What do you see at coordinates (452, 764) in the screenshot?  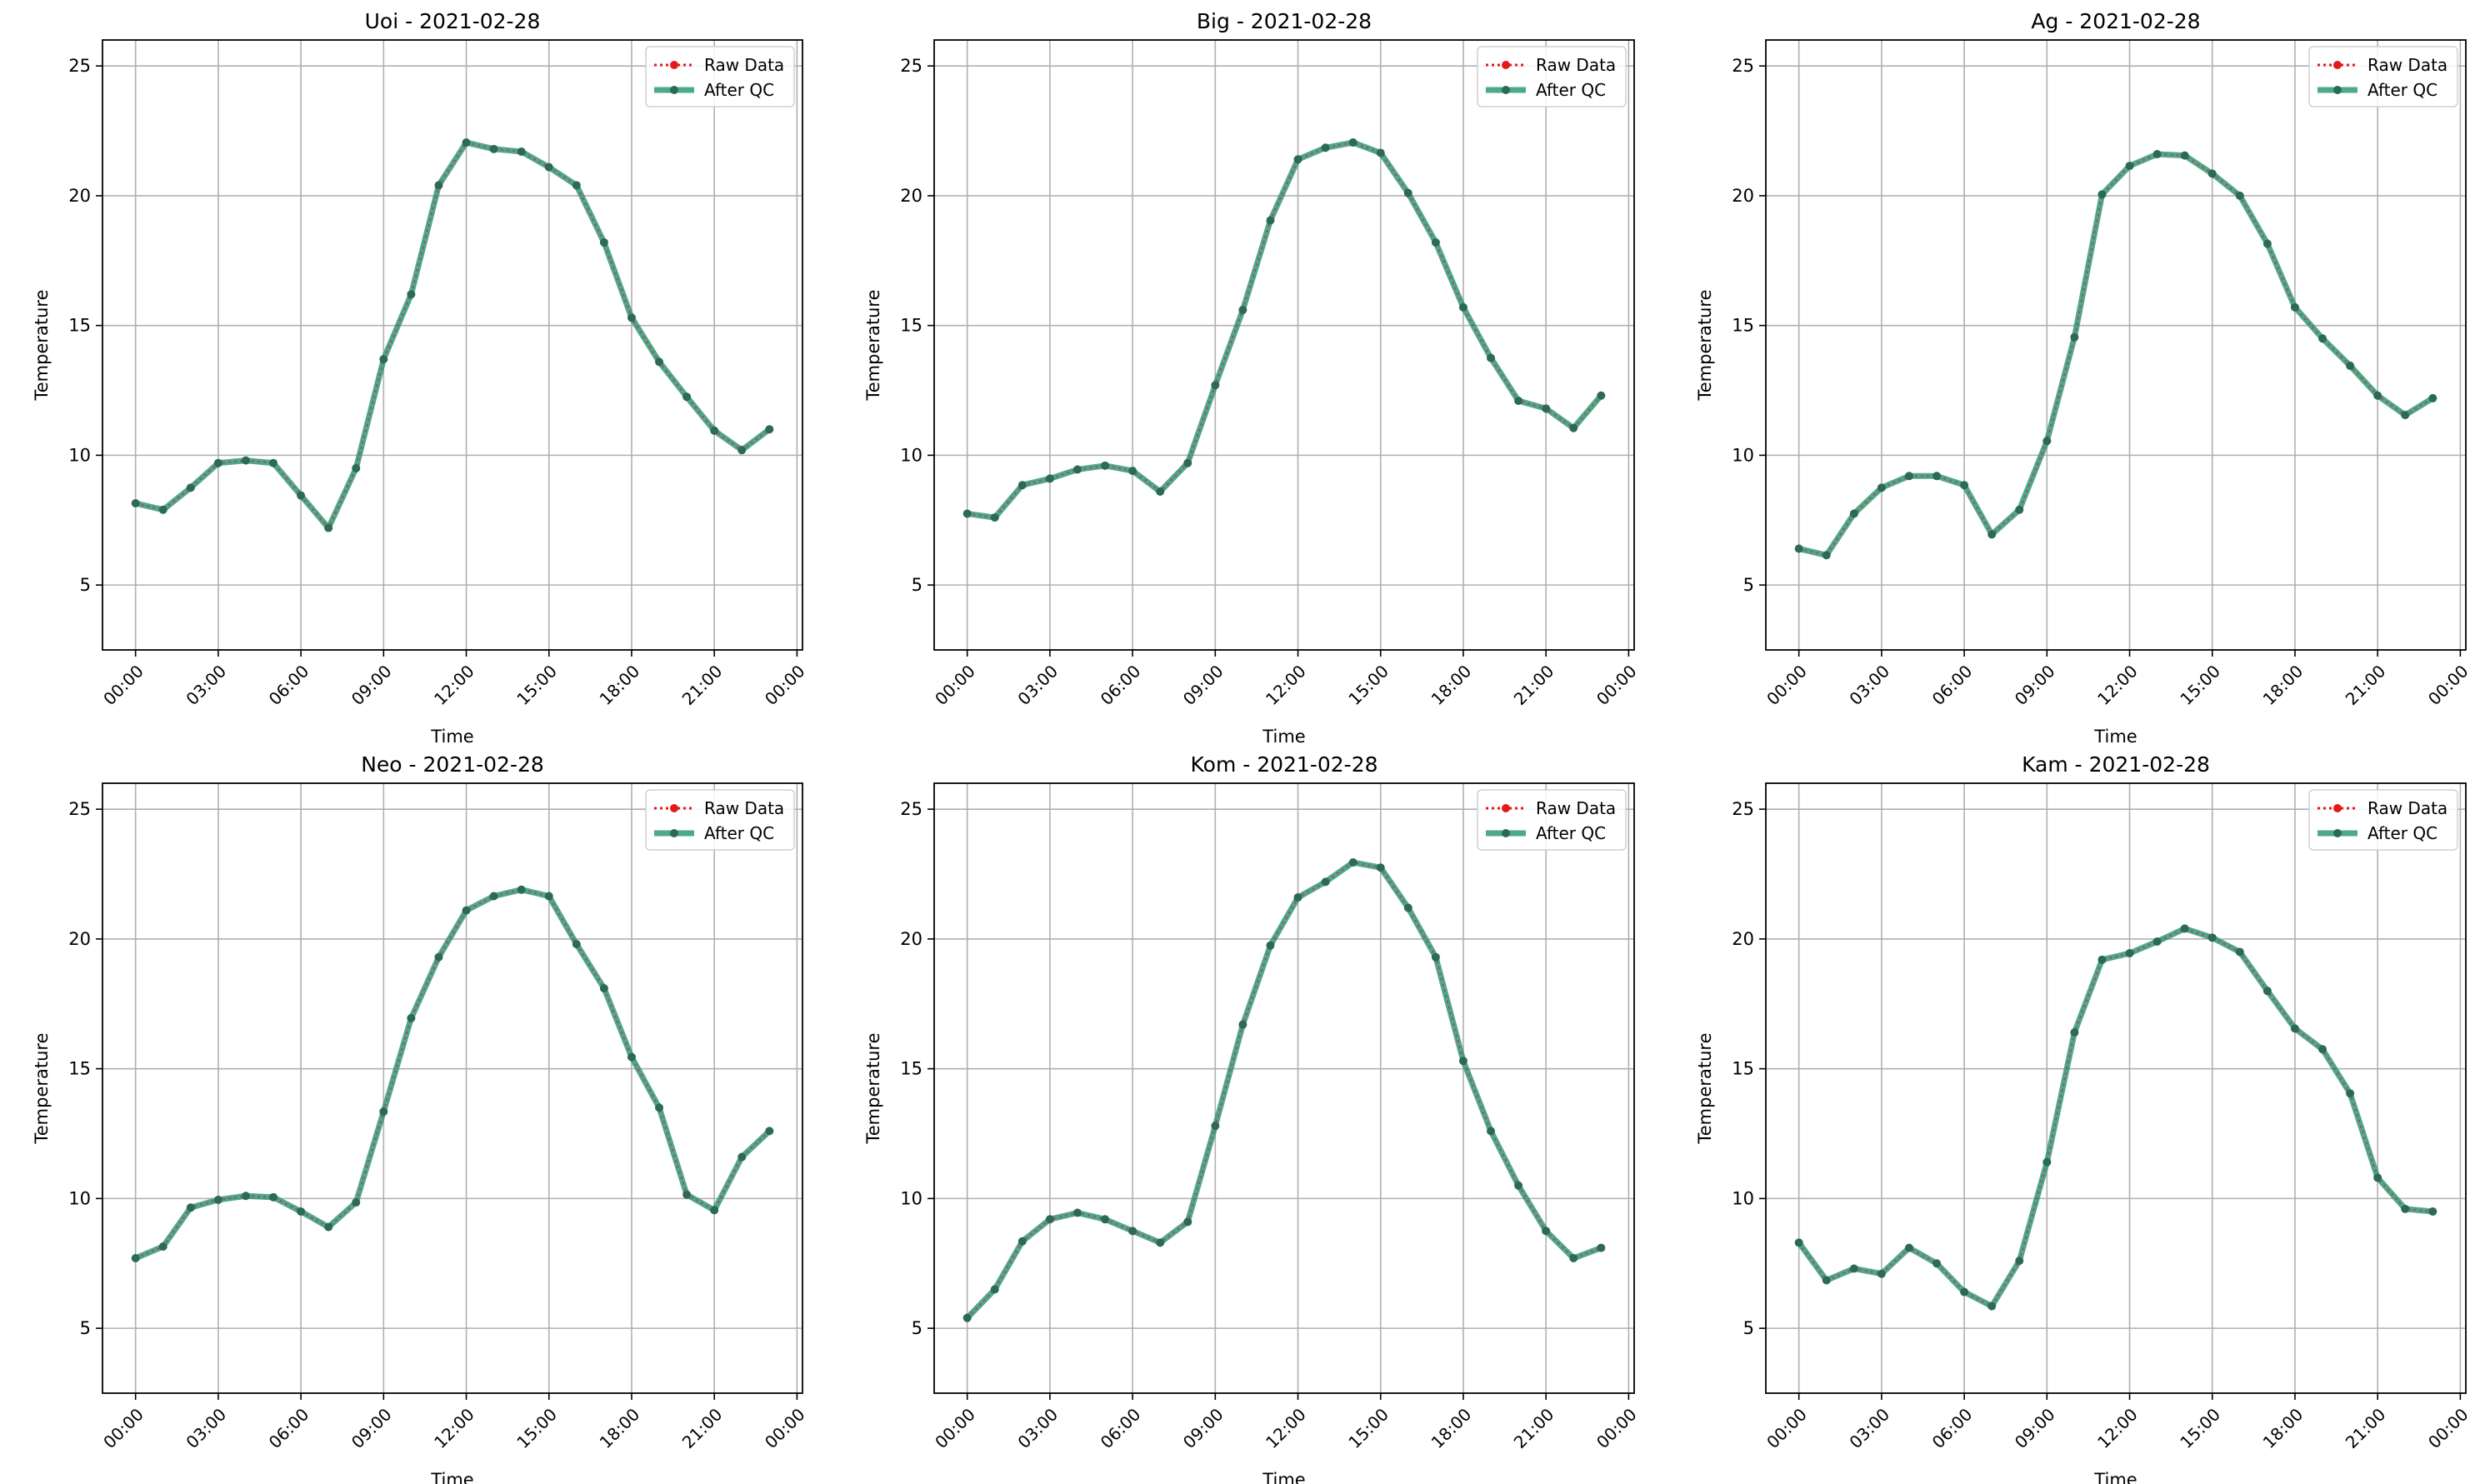 I see `chart-title: Neo - 2021-02-28` at bounding box center [452, 764].